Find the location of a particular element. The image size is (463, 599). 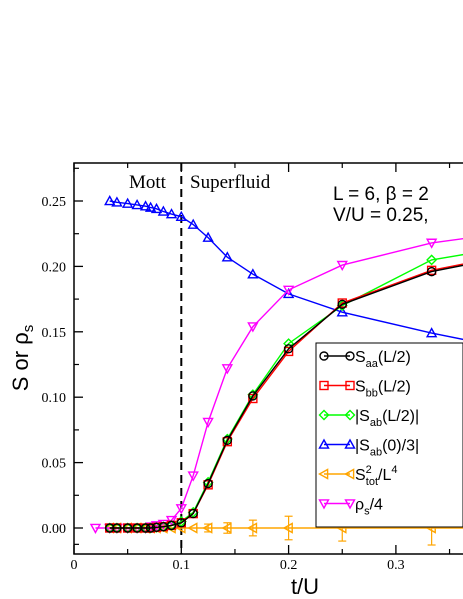

x-tick-label: 0 is located at coordinates (74, 565).